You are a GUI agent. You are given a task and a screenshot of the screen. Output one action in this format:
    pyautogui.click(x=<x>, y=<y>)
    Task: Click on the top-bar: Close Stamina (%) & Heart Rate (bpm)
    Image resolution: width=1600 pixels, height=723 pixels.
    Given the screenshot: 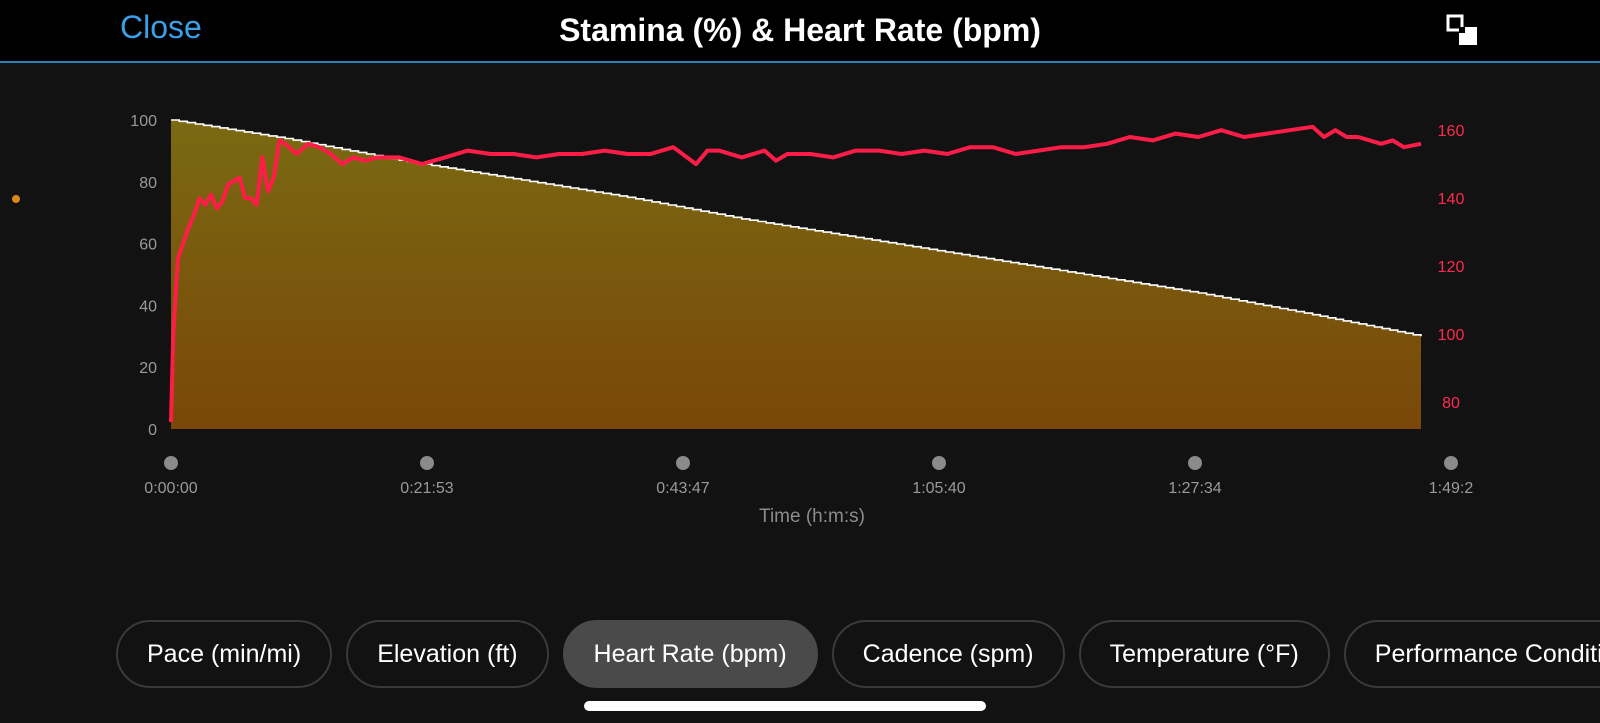 What is the action you would take?
    pyautogui.click(x=800, y=31)
    